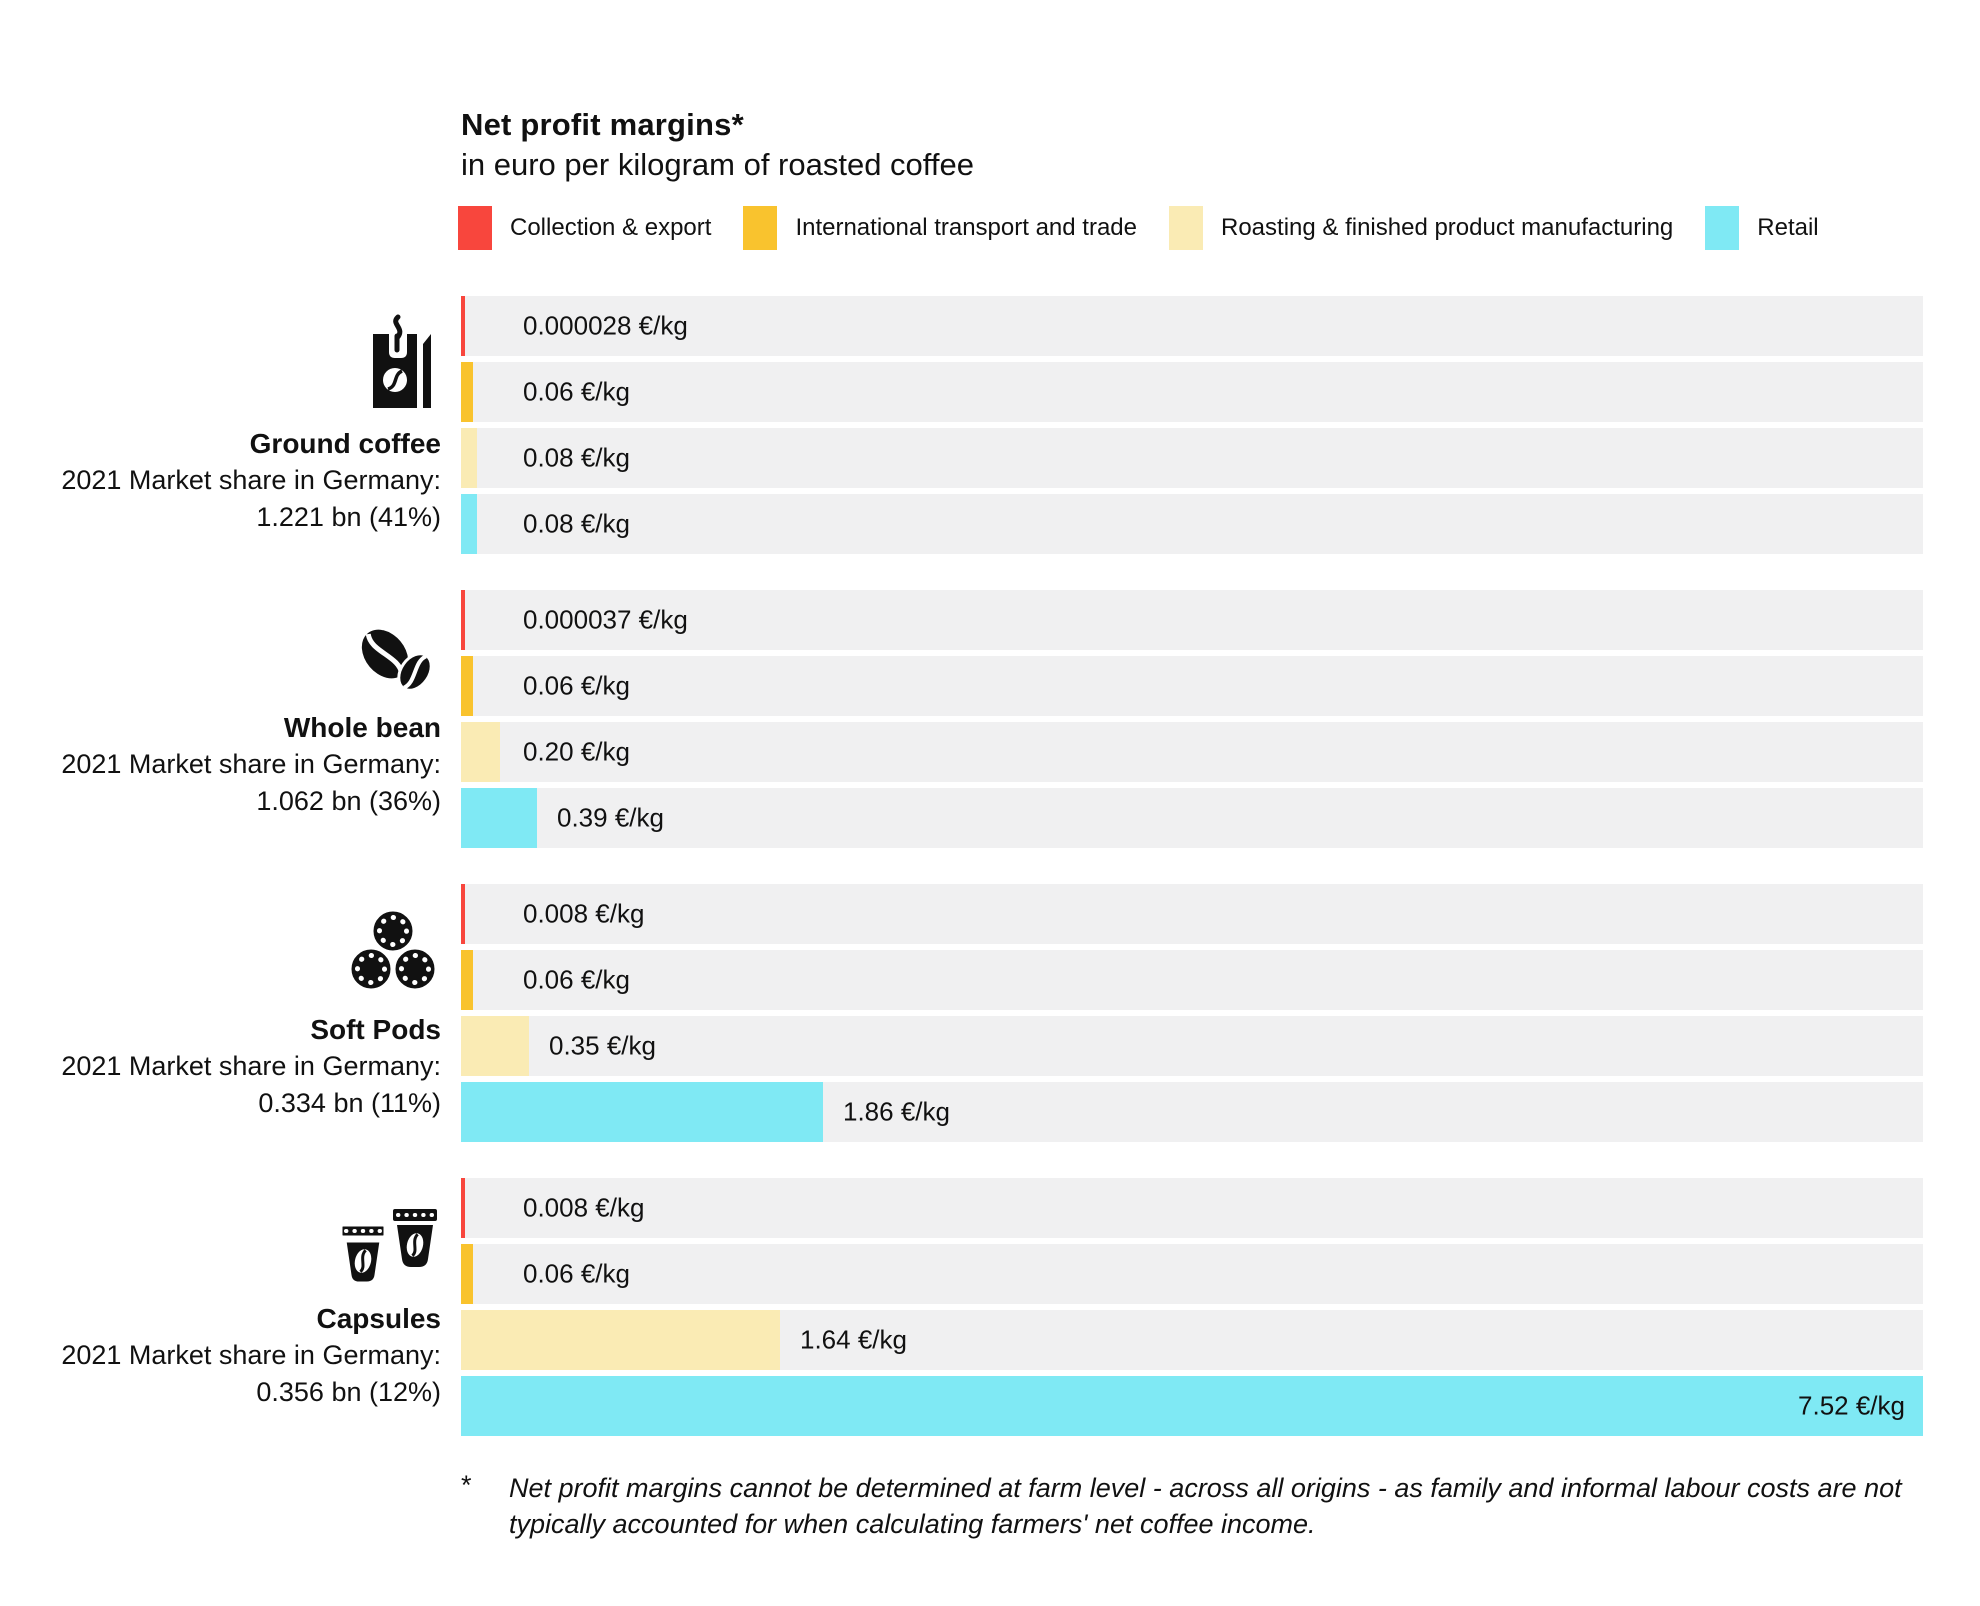 The image size is (1980, 1606). I want to click on bar-value-label: 0.000037 €/kg, so click(605, 619).